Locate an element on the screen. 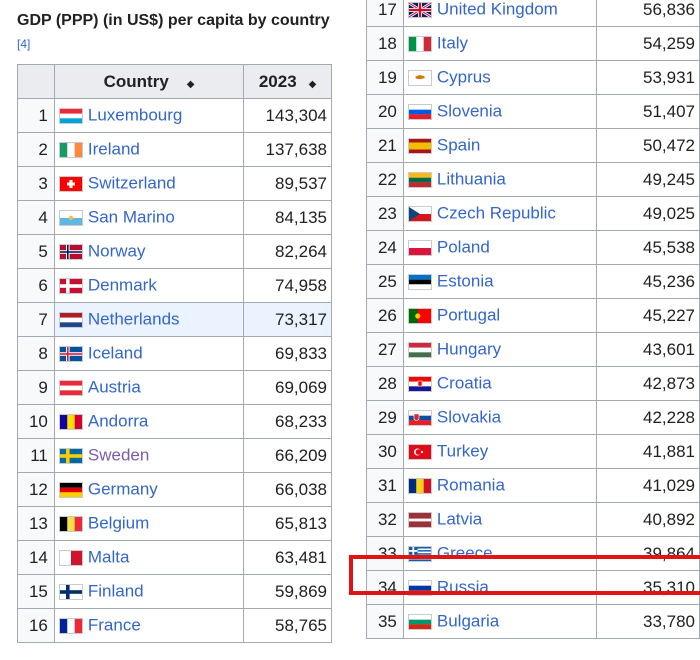 Image resolution: width=700 pixels, height=660 pixels. rank-cell: 31 is located at coordinates (385, 485).